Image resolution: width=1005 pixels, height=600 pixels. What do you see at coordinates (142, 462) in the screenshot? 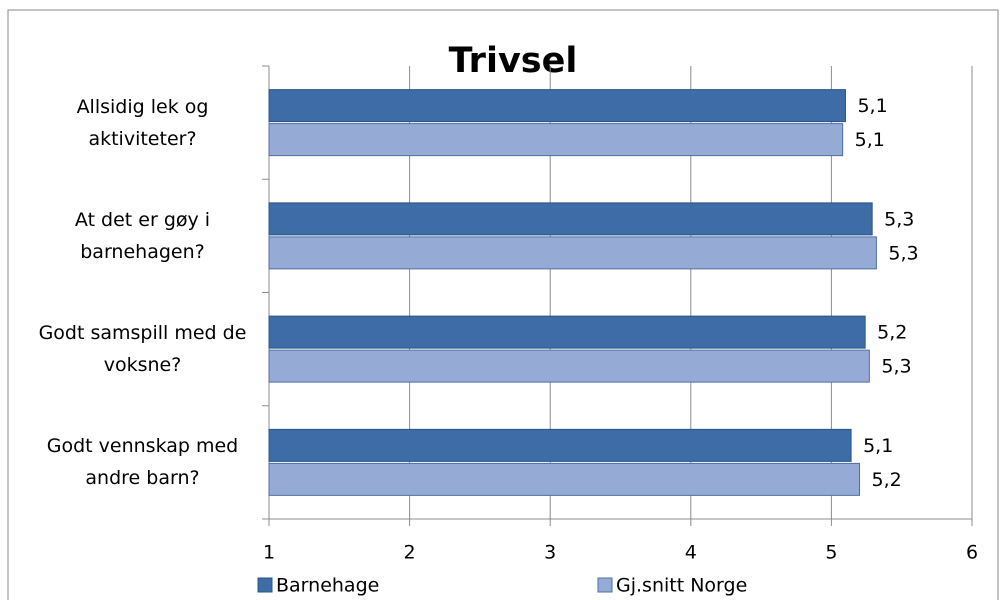
I see `y-tick-label: Godt vennskap med andre barn?` at bounding box center [142, 462].